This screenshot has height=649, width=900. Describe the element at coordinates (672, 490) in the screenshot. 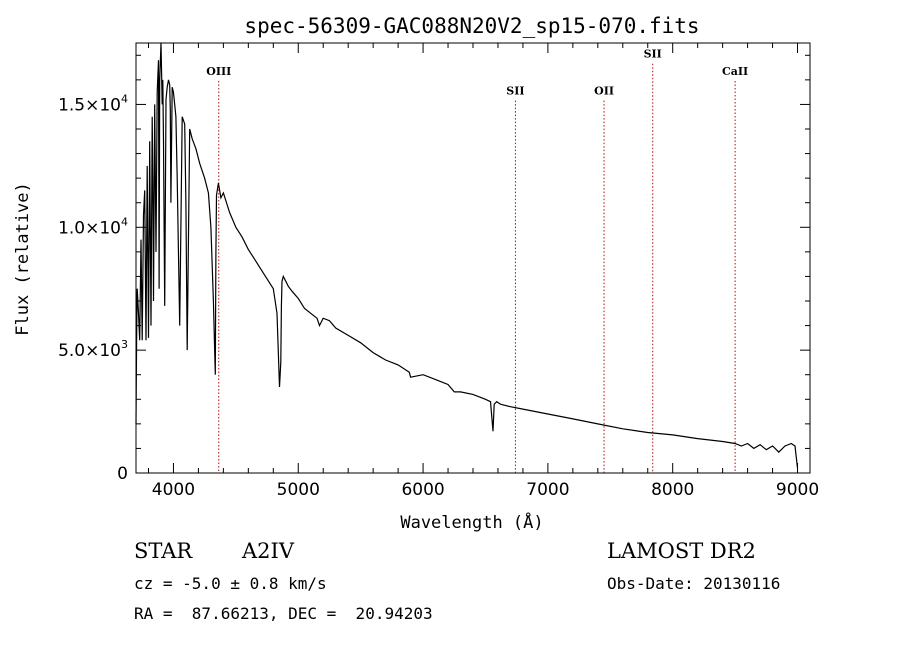

I see `x-tick-label: 8000` at that location.